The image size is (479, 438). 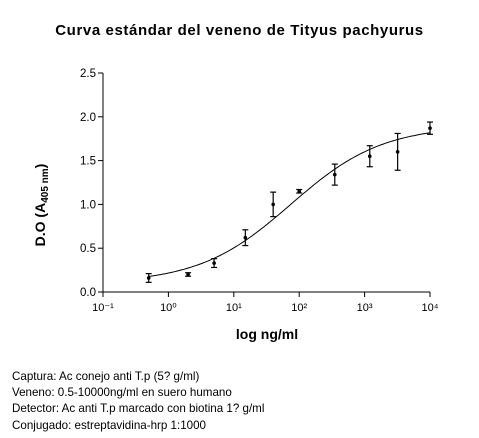 What do you see at coordinates (109, 425) in the screenshot?
I see `note-conjugate: Conjugado: estreptavidina-hrp 1:1000` at bounding box center [109, 425].